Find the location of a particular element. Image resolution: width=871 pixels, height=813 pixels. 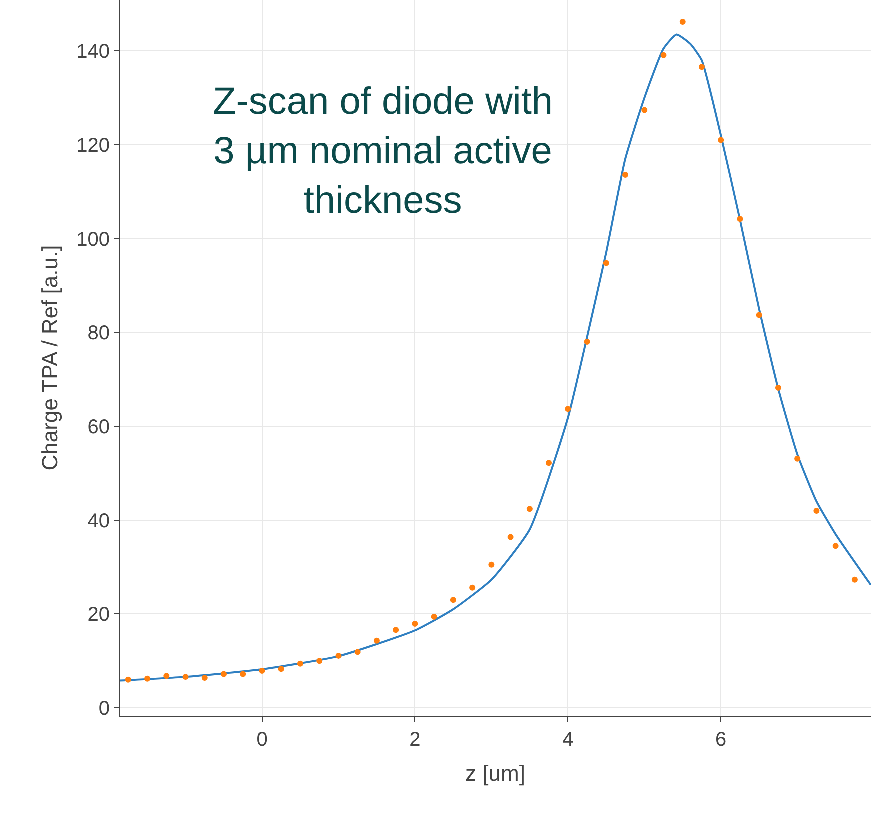

y-tick-label: 140 is located at coordinates (93, 52).